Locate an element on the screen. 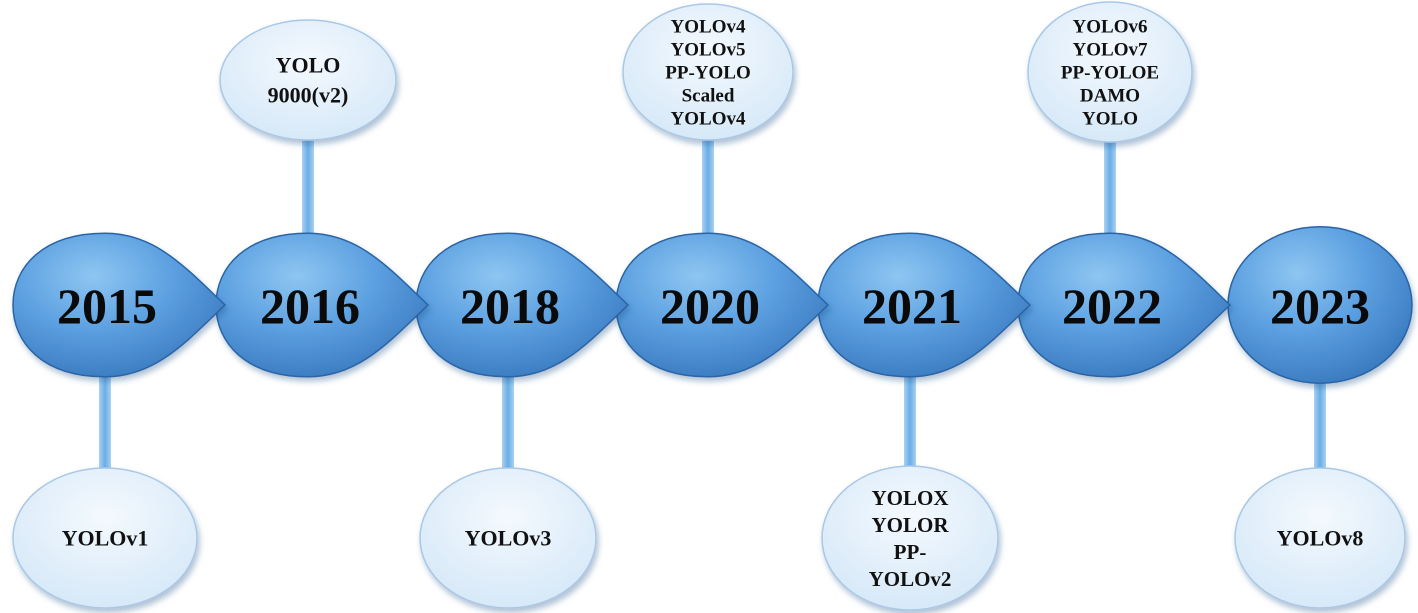 This screenshot has width=1418, height=613. year-node-2023: 2023 is located at coordinates (1320, 305).